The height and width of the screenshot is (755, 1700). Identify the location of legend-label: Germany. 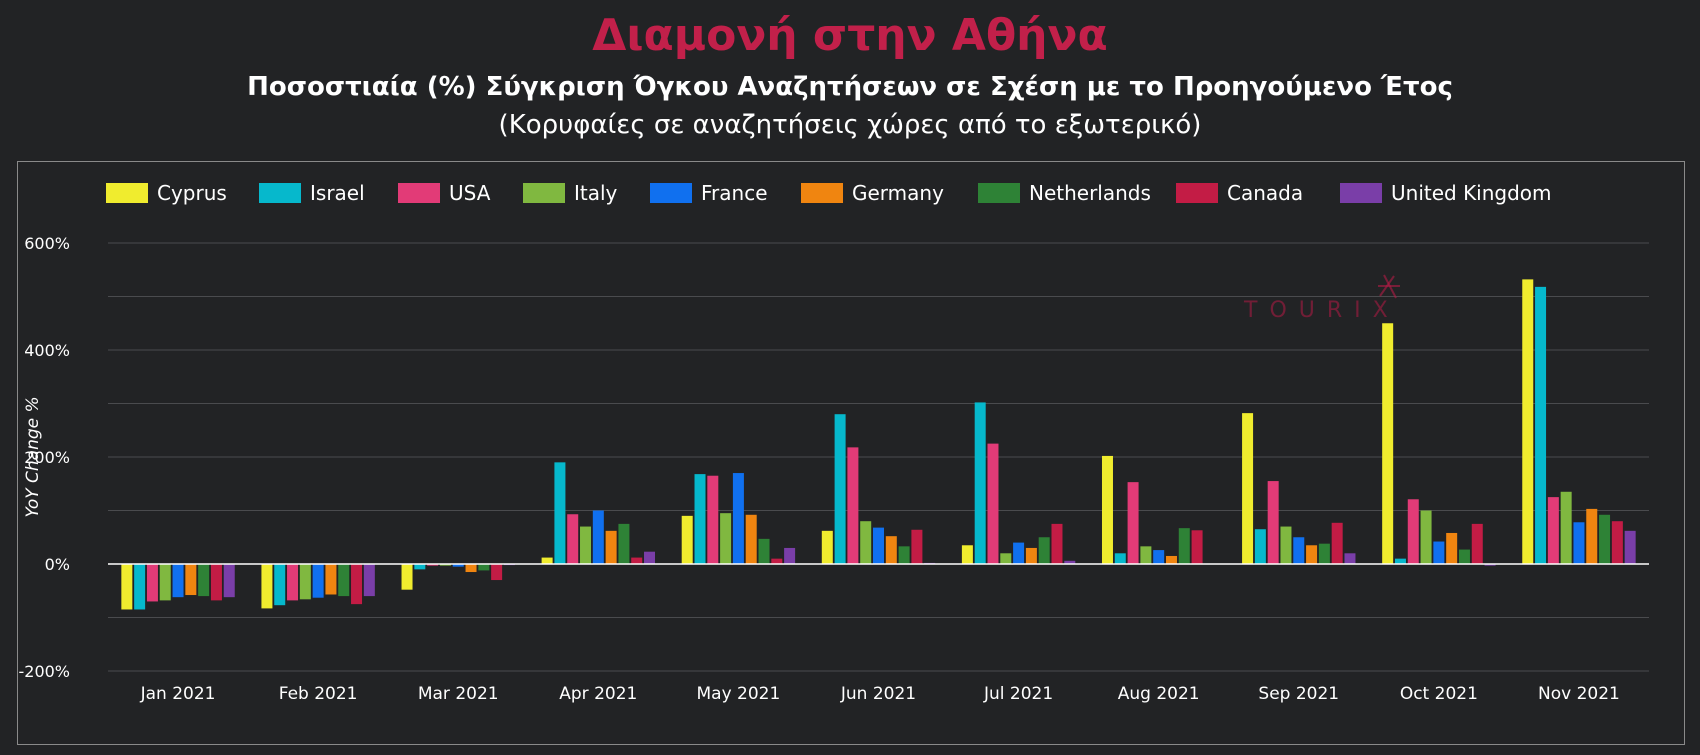
(898, 193).